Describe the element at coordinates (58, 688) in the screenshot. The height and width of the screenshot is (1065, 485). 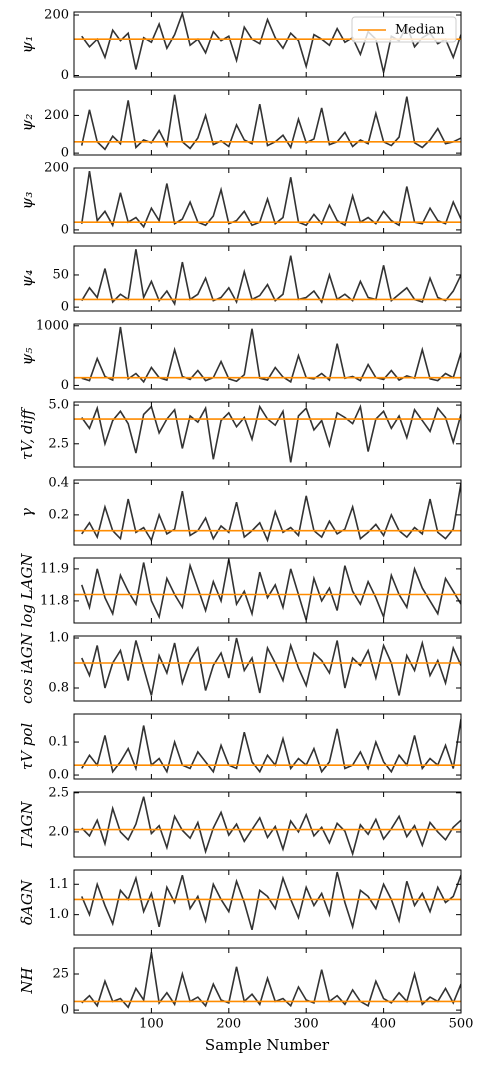
I see `y-tick-label: 0.8` at that location.